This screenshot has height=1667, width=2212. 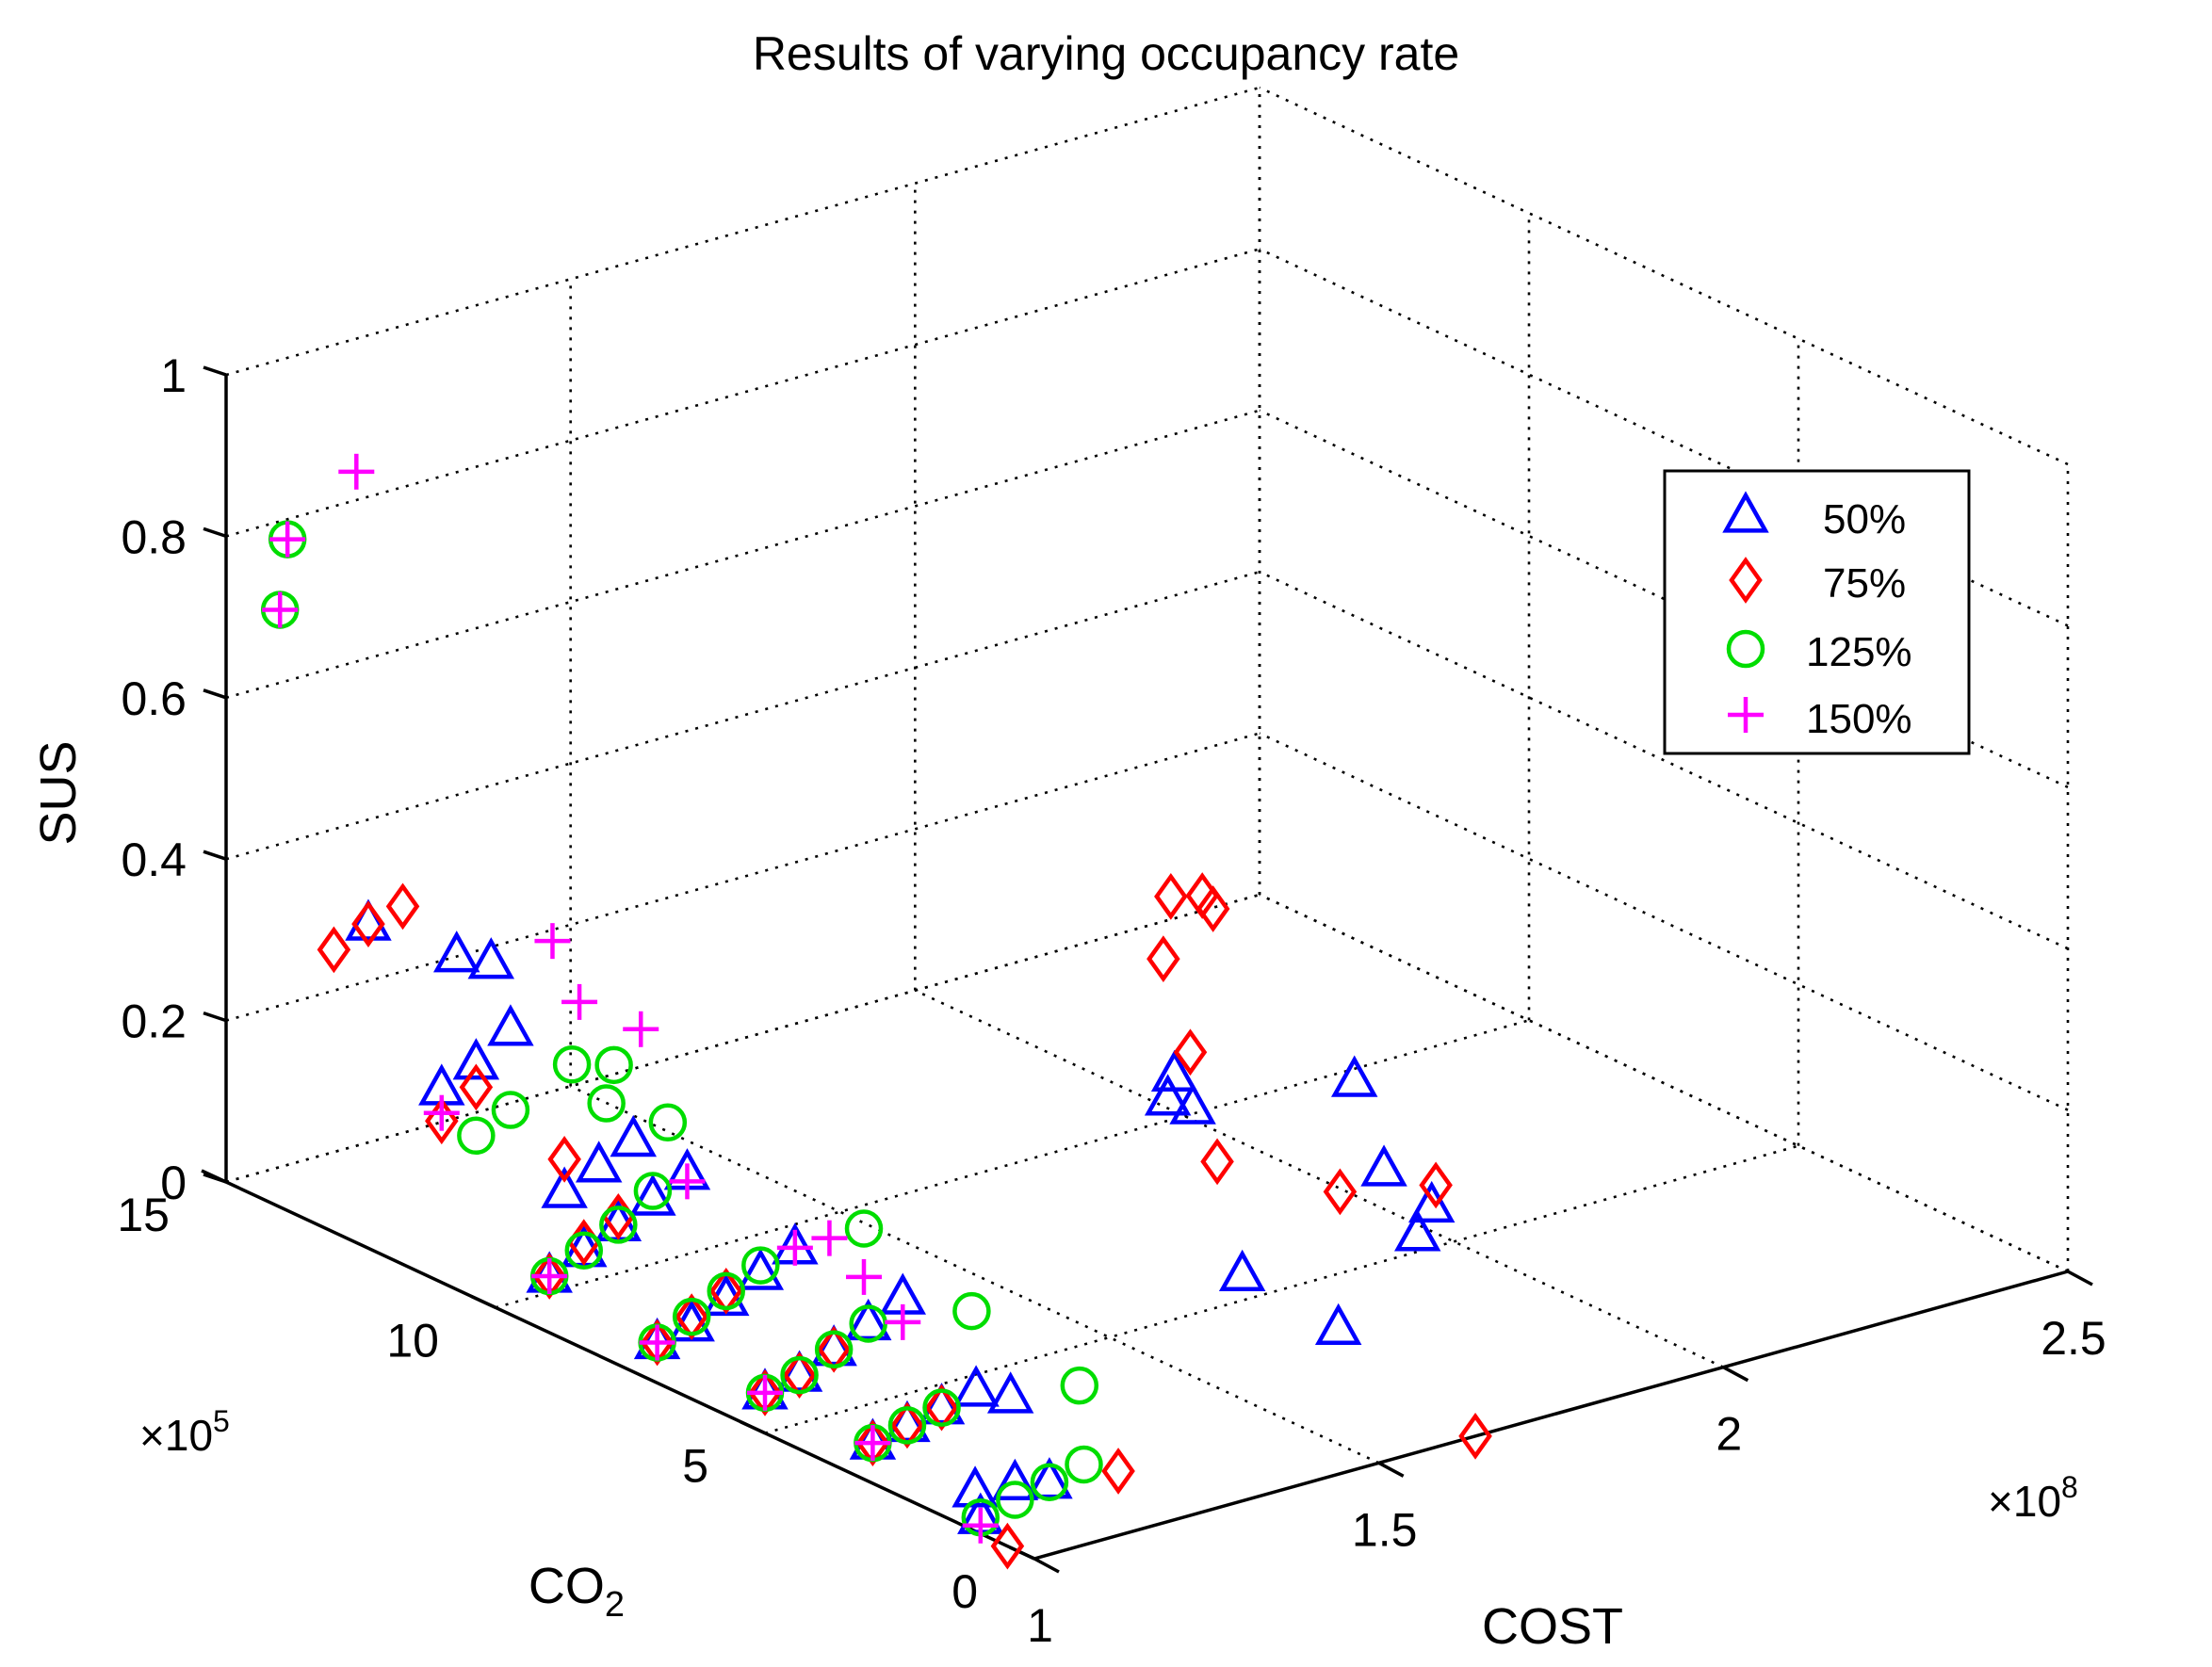 I want to click on x-tick-label: 2, so click(x=1729, y=1434).